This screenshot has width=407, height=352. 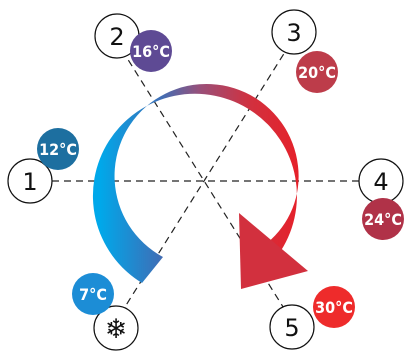 I want to click on node-snow: ❄, so click(x=116, y=328).